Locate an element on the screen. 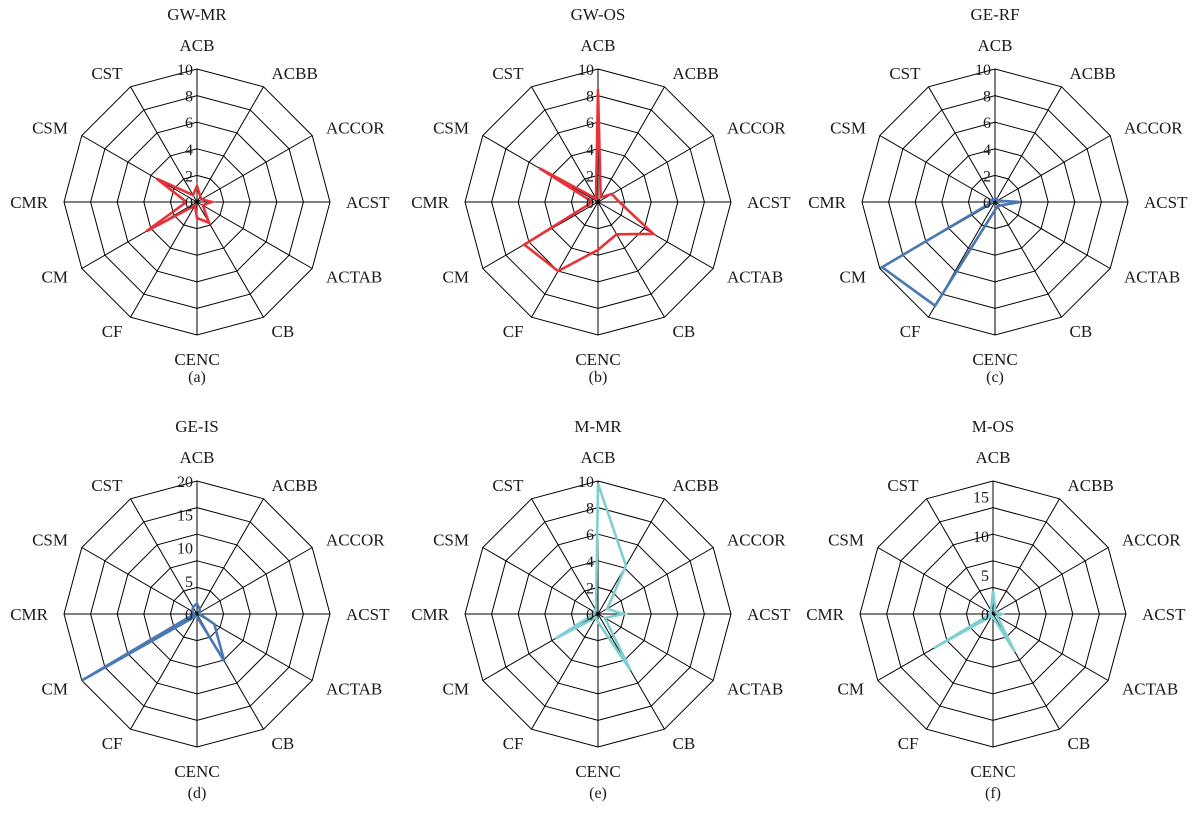  chart-title: GE-IS is located at coordinates (196, 426).